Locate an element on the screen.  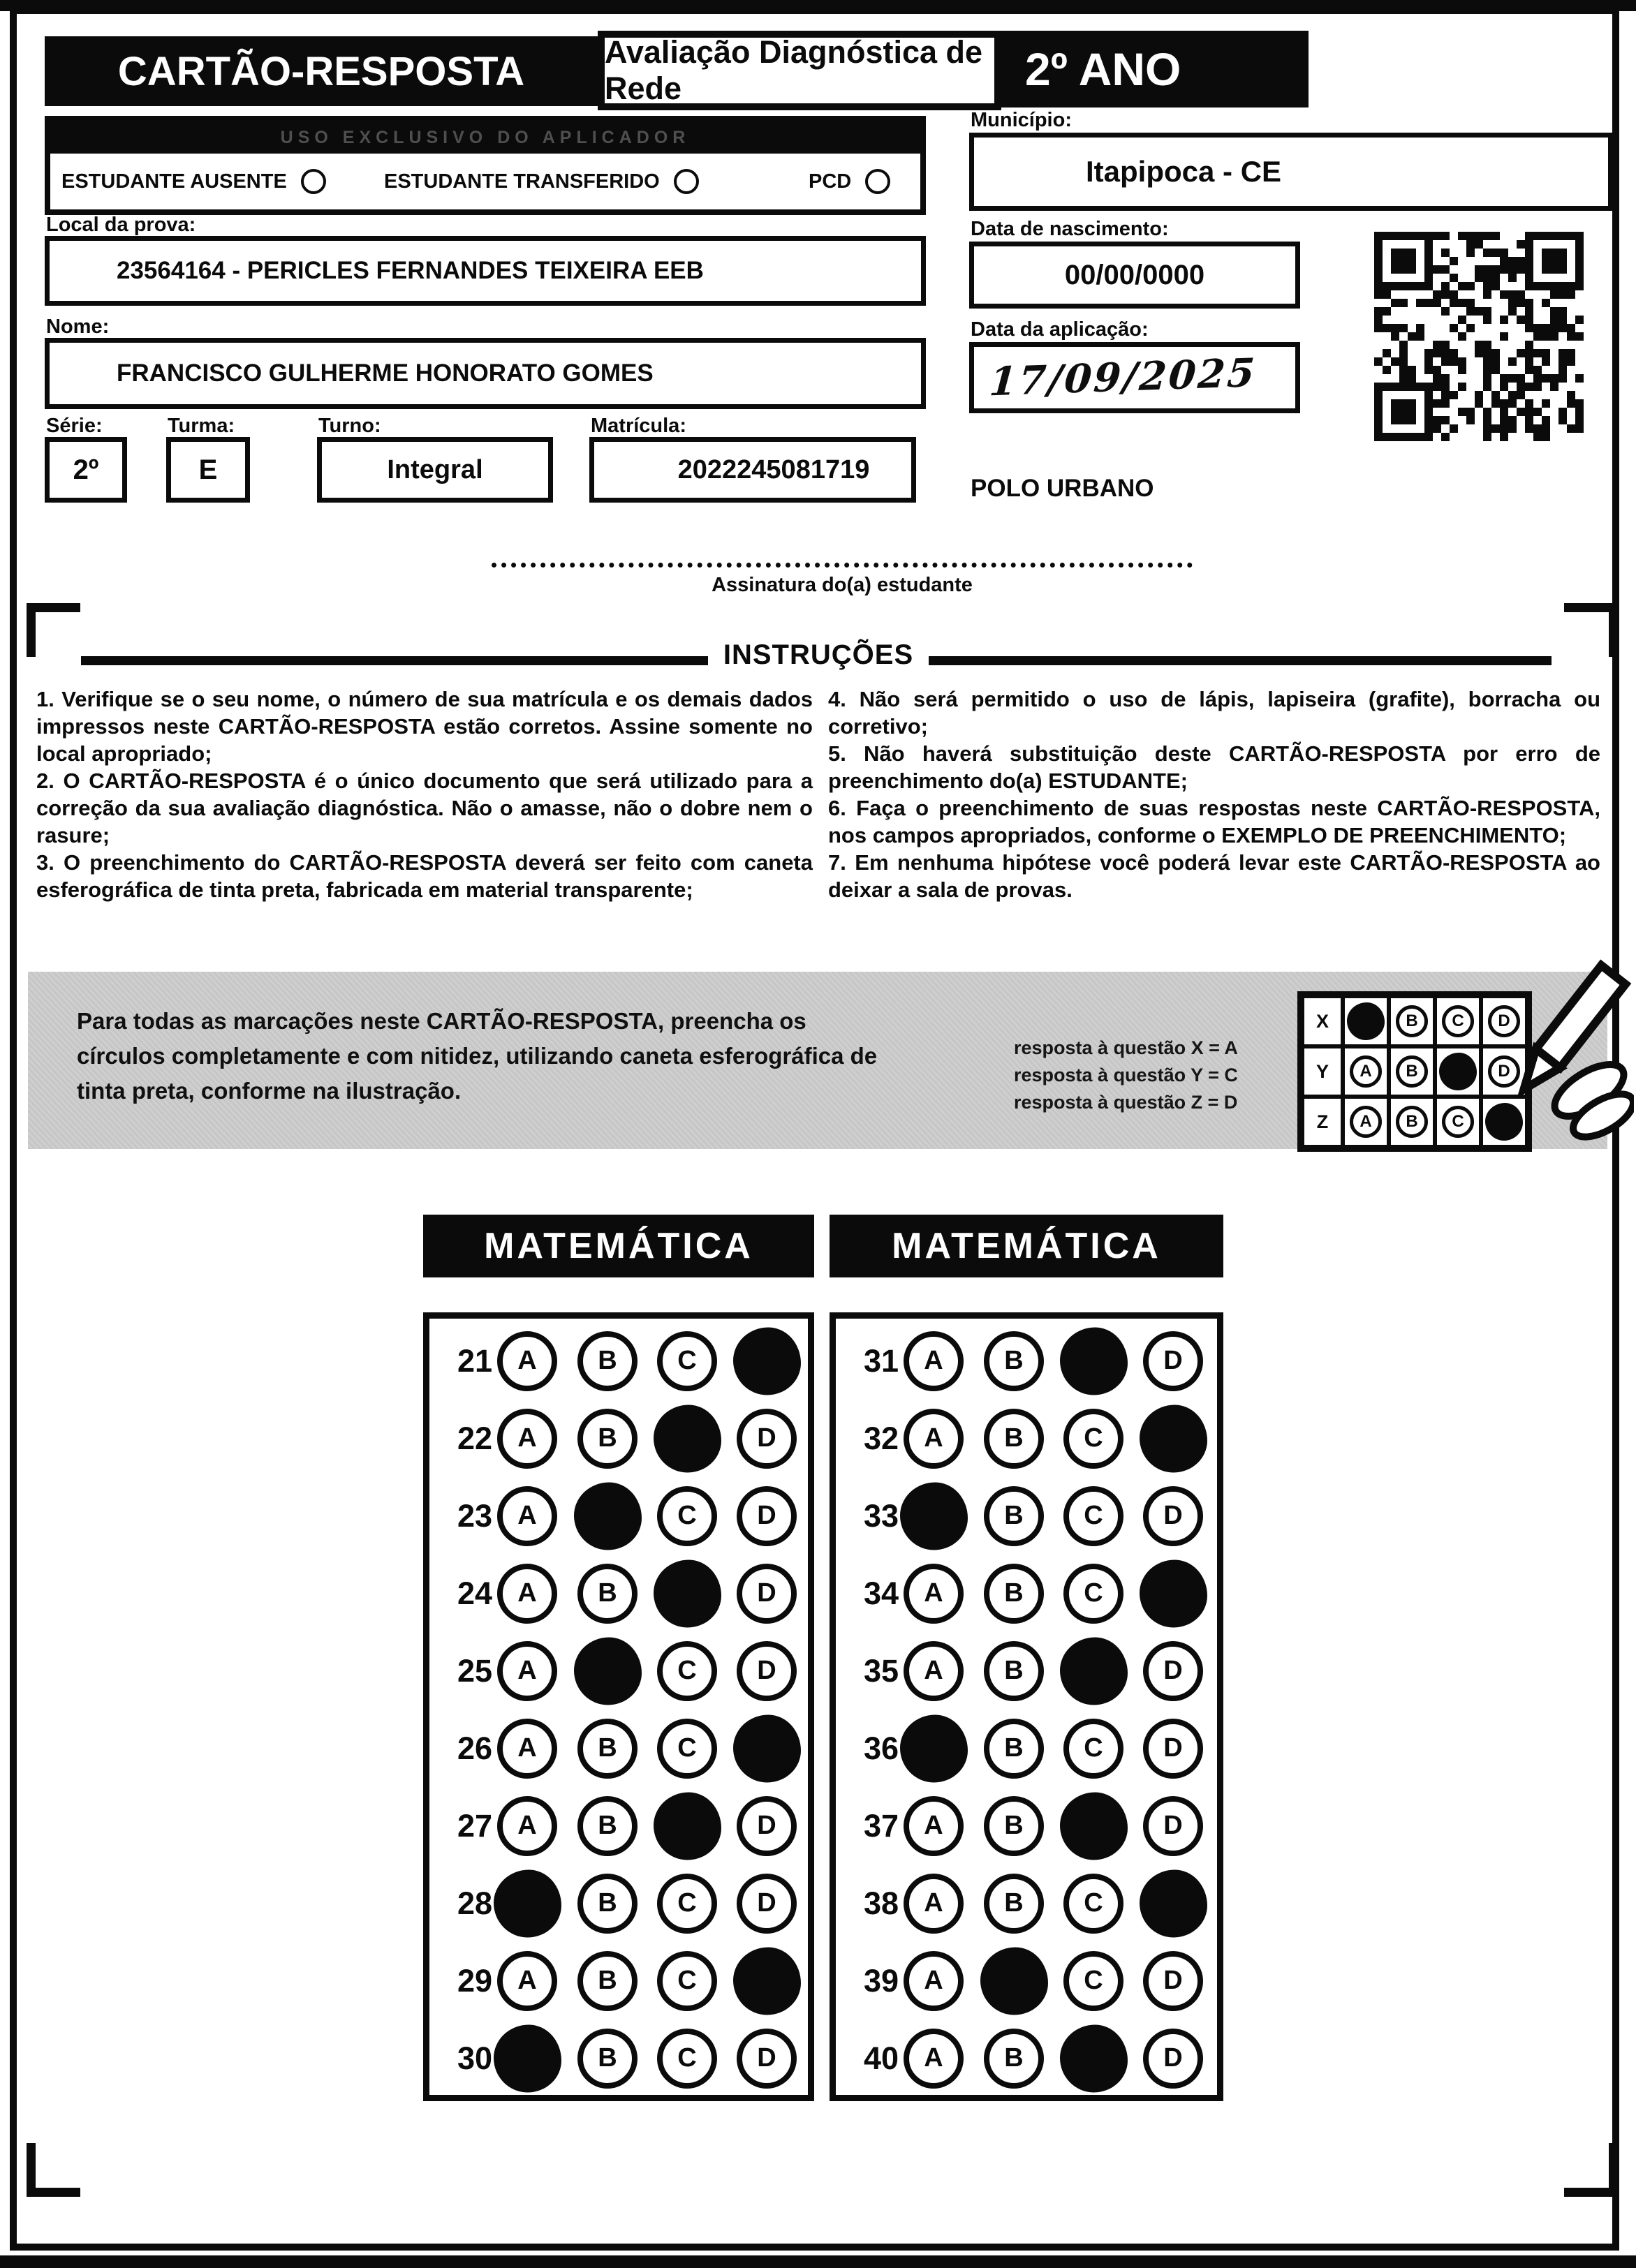
example-bubble-c is located at coordinates (1458, 1071).